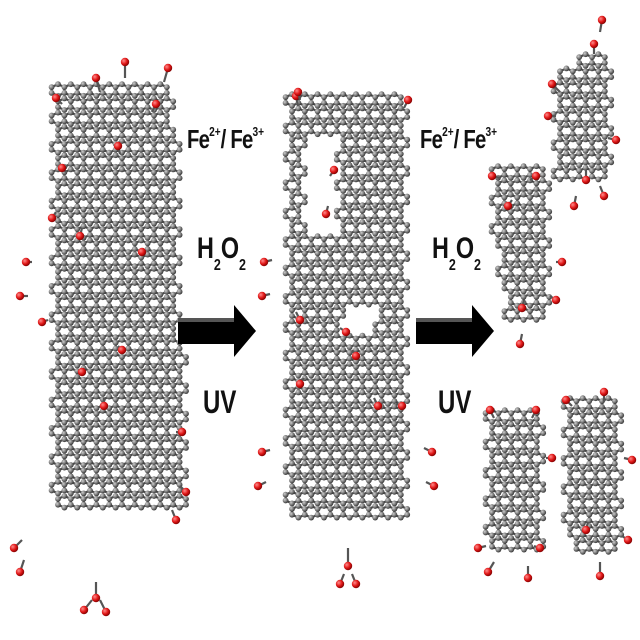 The width and height of the screenshot is (640, 640). Describe the element at coordinates (457, 253) in the screenshot. I see `oxidant-label-step2: H2O2` at that location.